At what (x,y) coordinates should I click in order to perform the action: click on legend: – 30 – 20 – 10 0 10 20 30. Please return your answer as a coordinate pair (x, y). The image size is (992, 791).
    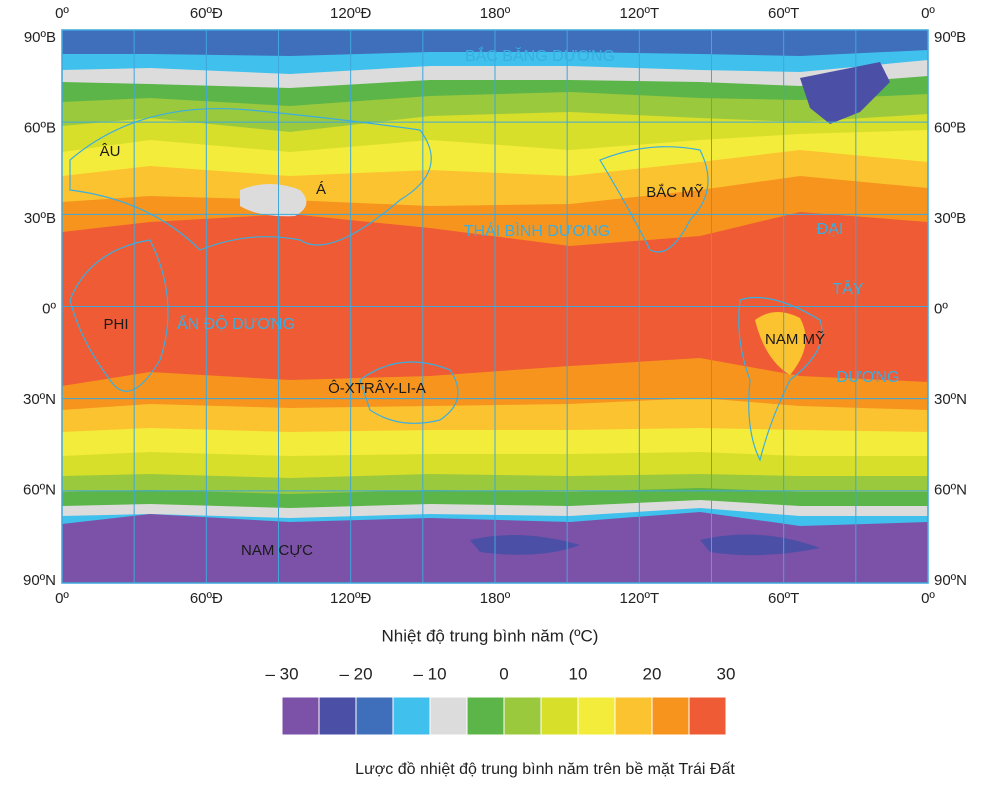
    Looking at the image, I should click on (500, 700).